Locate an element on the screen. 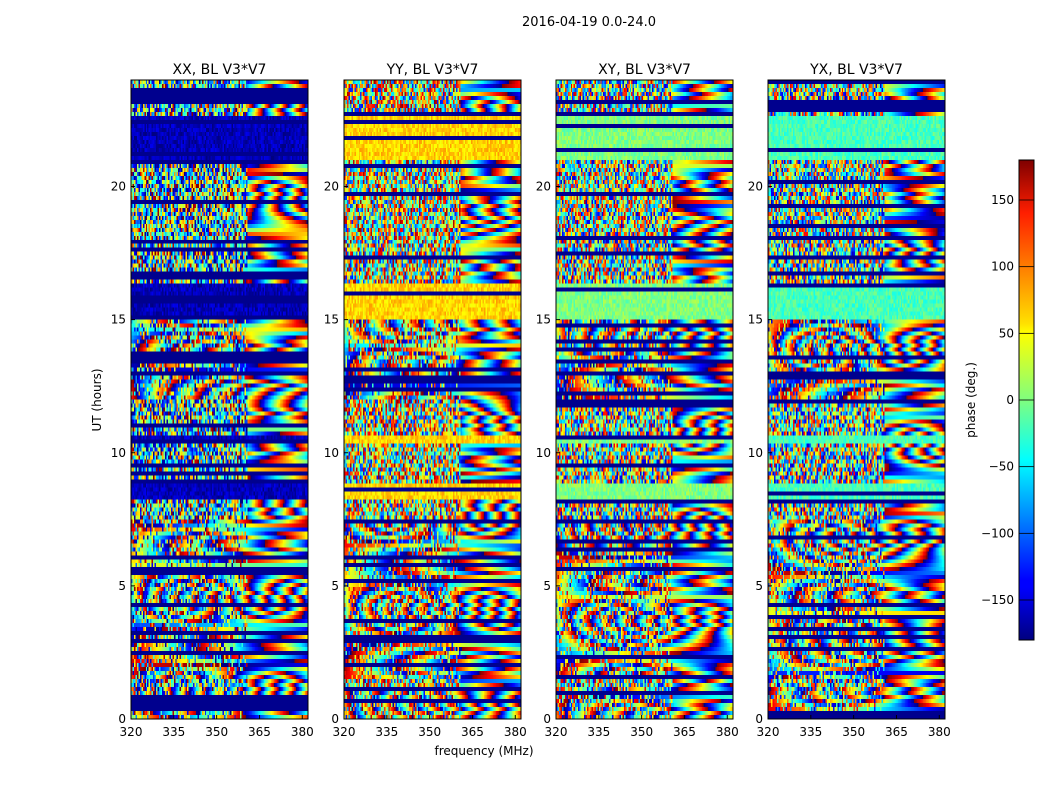  colorbar-tick-label: 0 is located at coordinates (1010, 400).